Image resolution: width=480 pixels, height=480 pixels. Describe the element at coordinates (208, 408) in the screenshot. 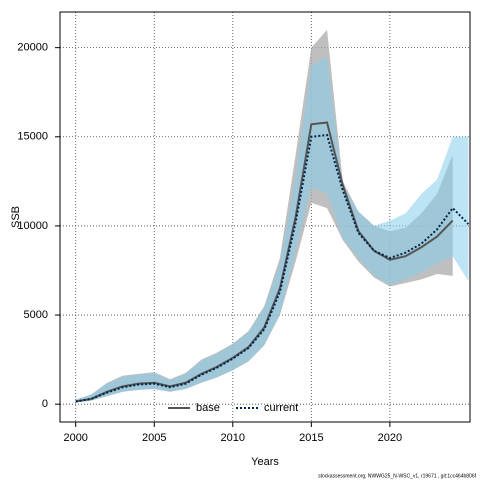

I see `legend-label: base` at that location.